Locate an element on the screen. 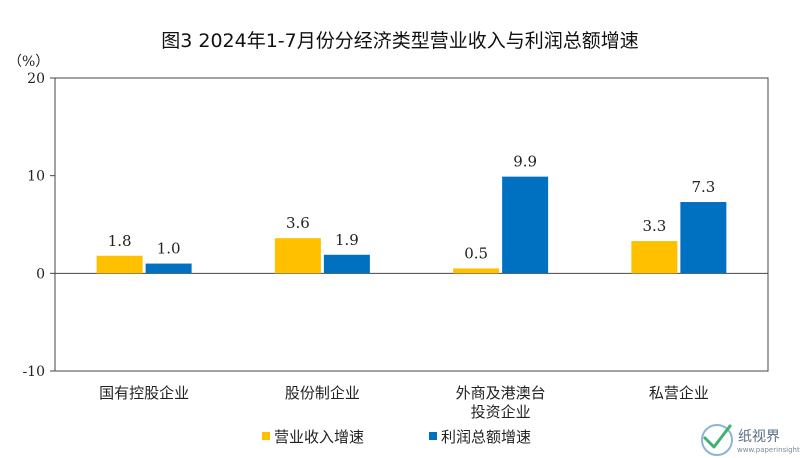  y-tick-label: 20 is located at coordinates (36, 79).